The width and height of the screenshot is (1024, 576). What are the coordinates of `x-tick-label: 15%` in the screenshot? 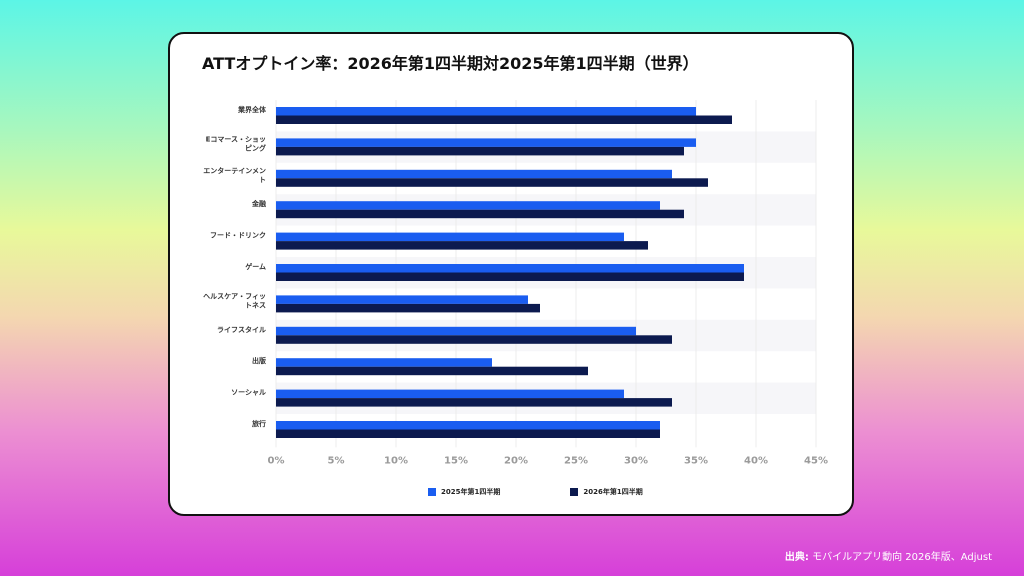 It's located at (456, 460).